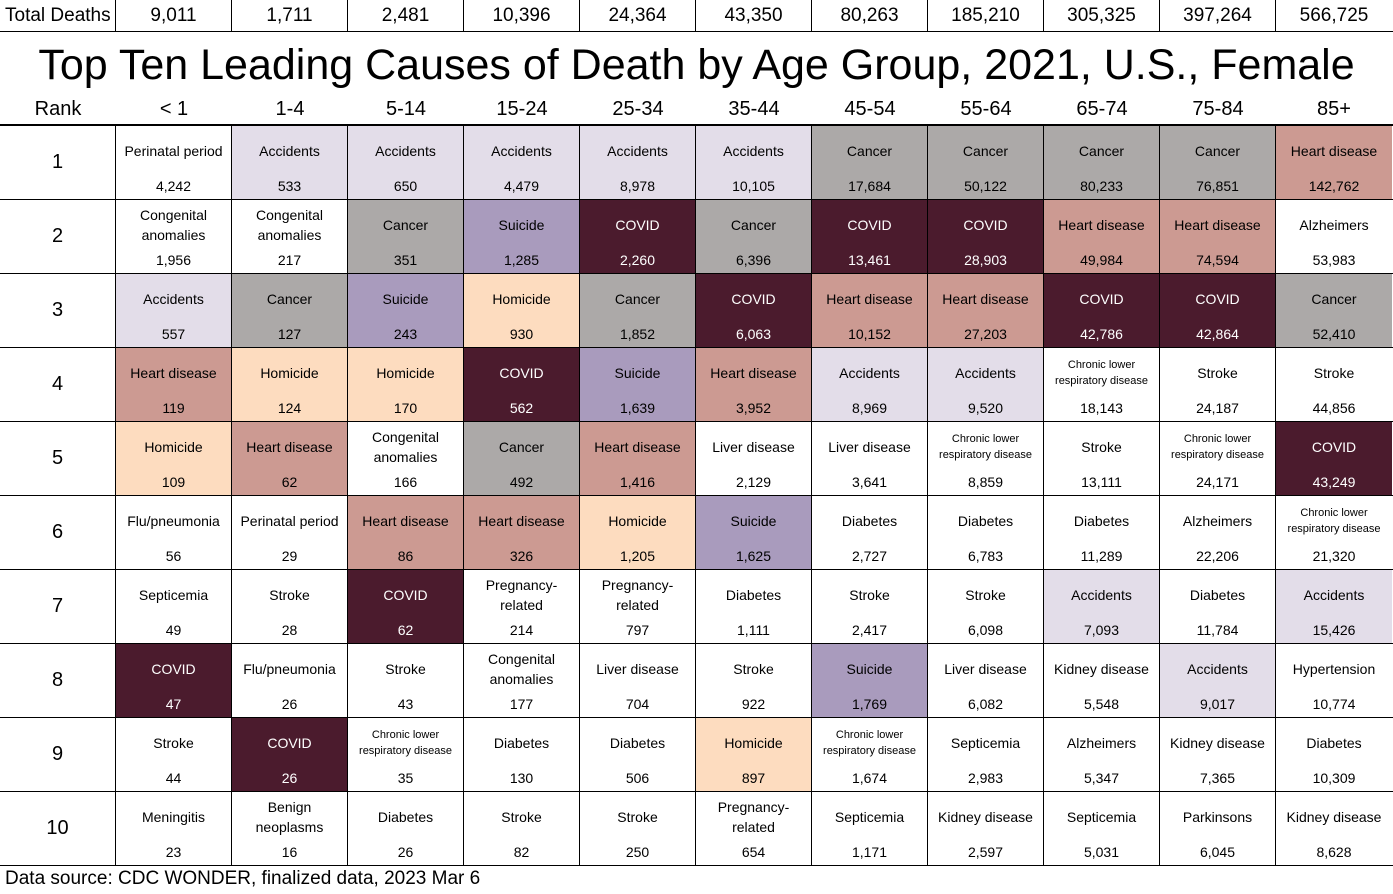 The height and width of the screenshot is (894, 1393). Describe the element at coordinates (405, 334) in the screenshot. I see `death-count: 243` at that location.